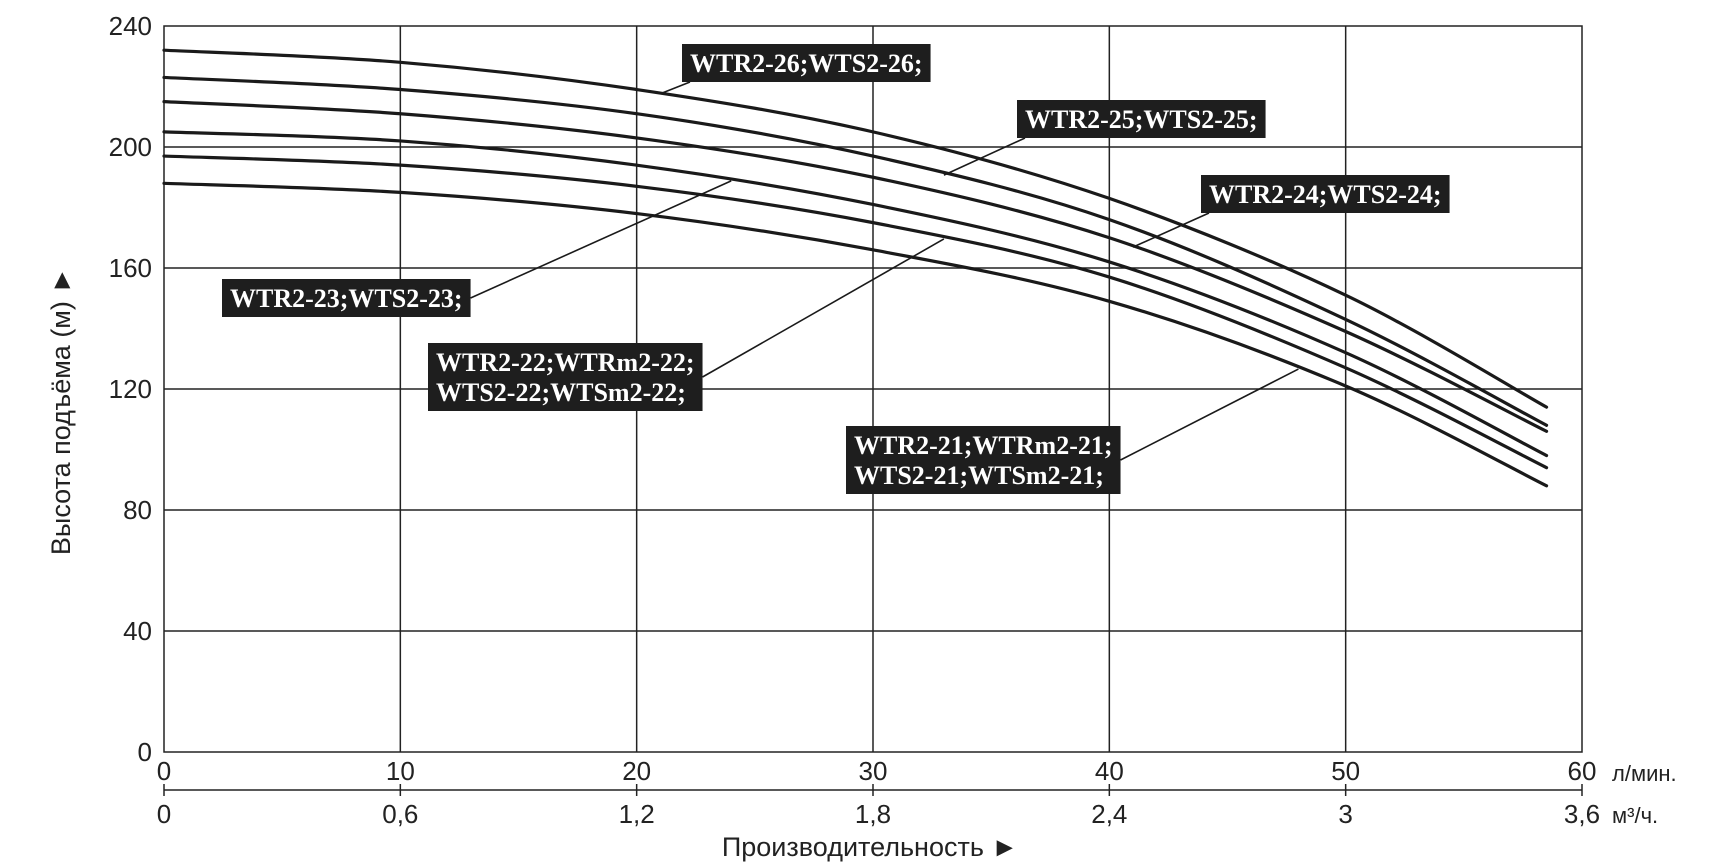  Describe the element at coordinates (873, 771) in the screenshot. I see `x-tick-label: 30` at that location.